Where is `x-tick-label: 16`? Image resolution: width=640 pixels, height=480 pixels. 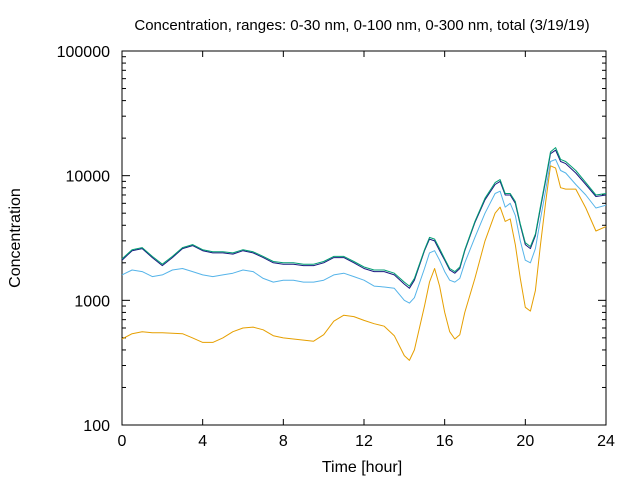
x-tick-label: 16 is located at coordinates (445, 441).